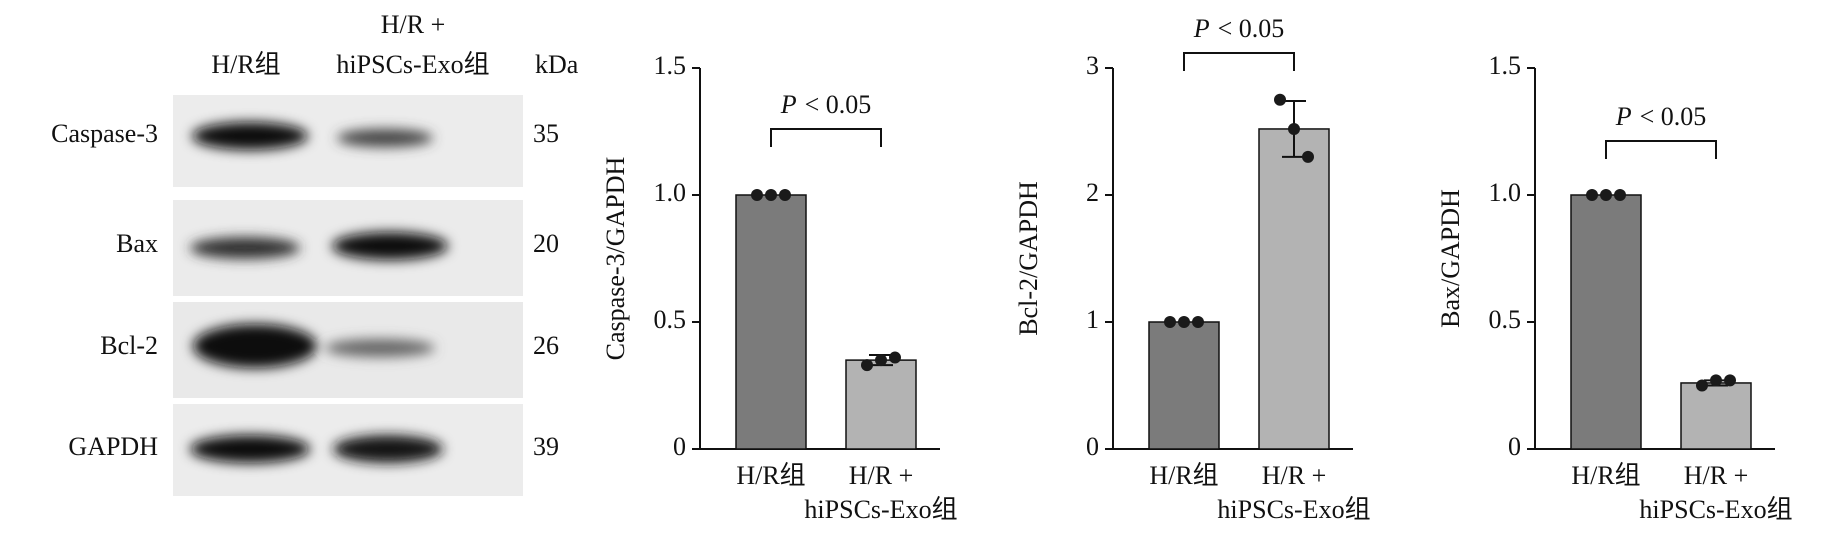 The image size is (1838, 536). What do you see at coordinates (546, 345) in the screenshot?
I see `kda-label: 26` at bounding box center [546, 345].